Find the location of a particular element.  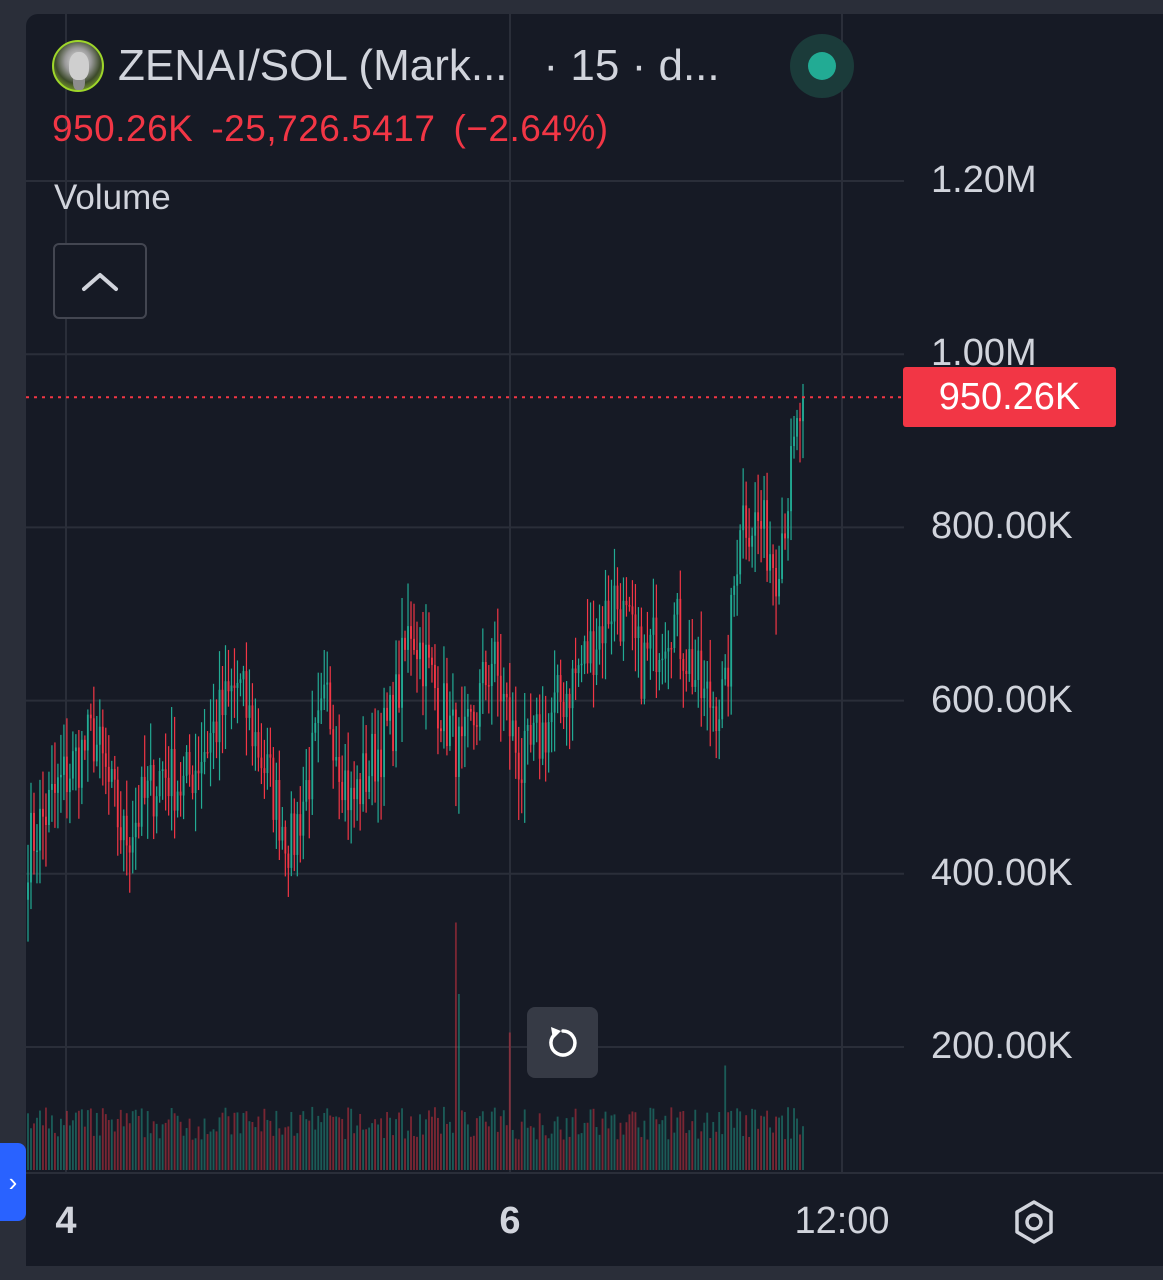

current-price-label: 950.26K is located at coordinates (1009, 397).